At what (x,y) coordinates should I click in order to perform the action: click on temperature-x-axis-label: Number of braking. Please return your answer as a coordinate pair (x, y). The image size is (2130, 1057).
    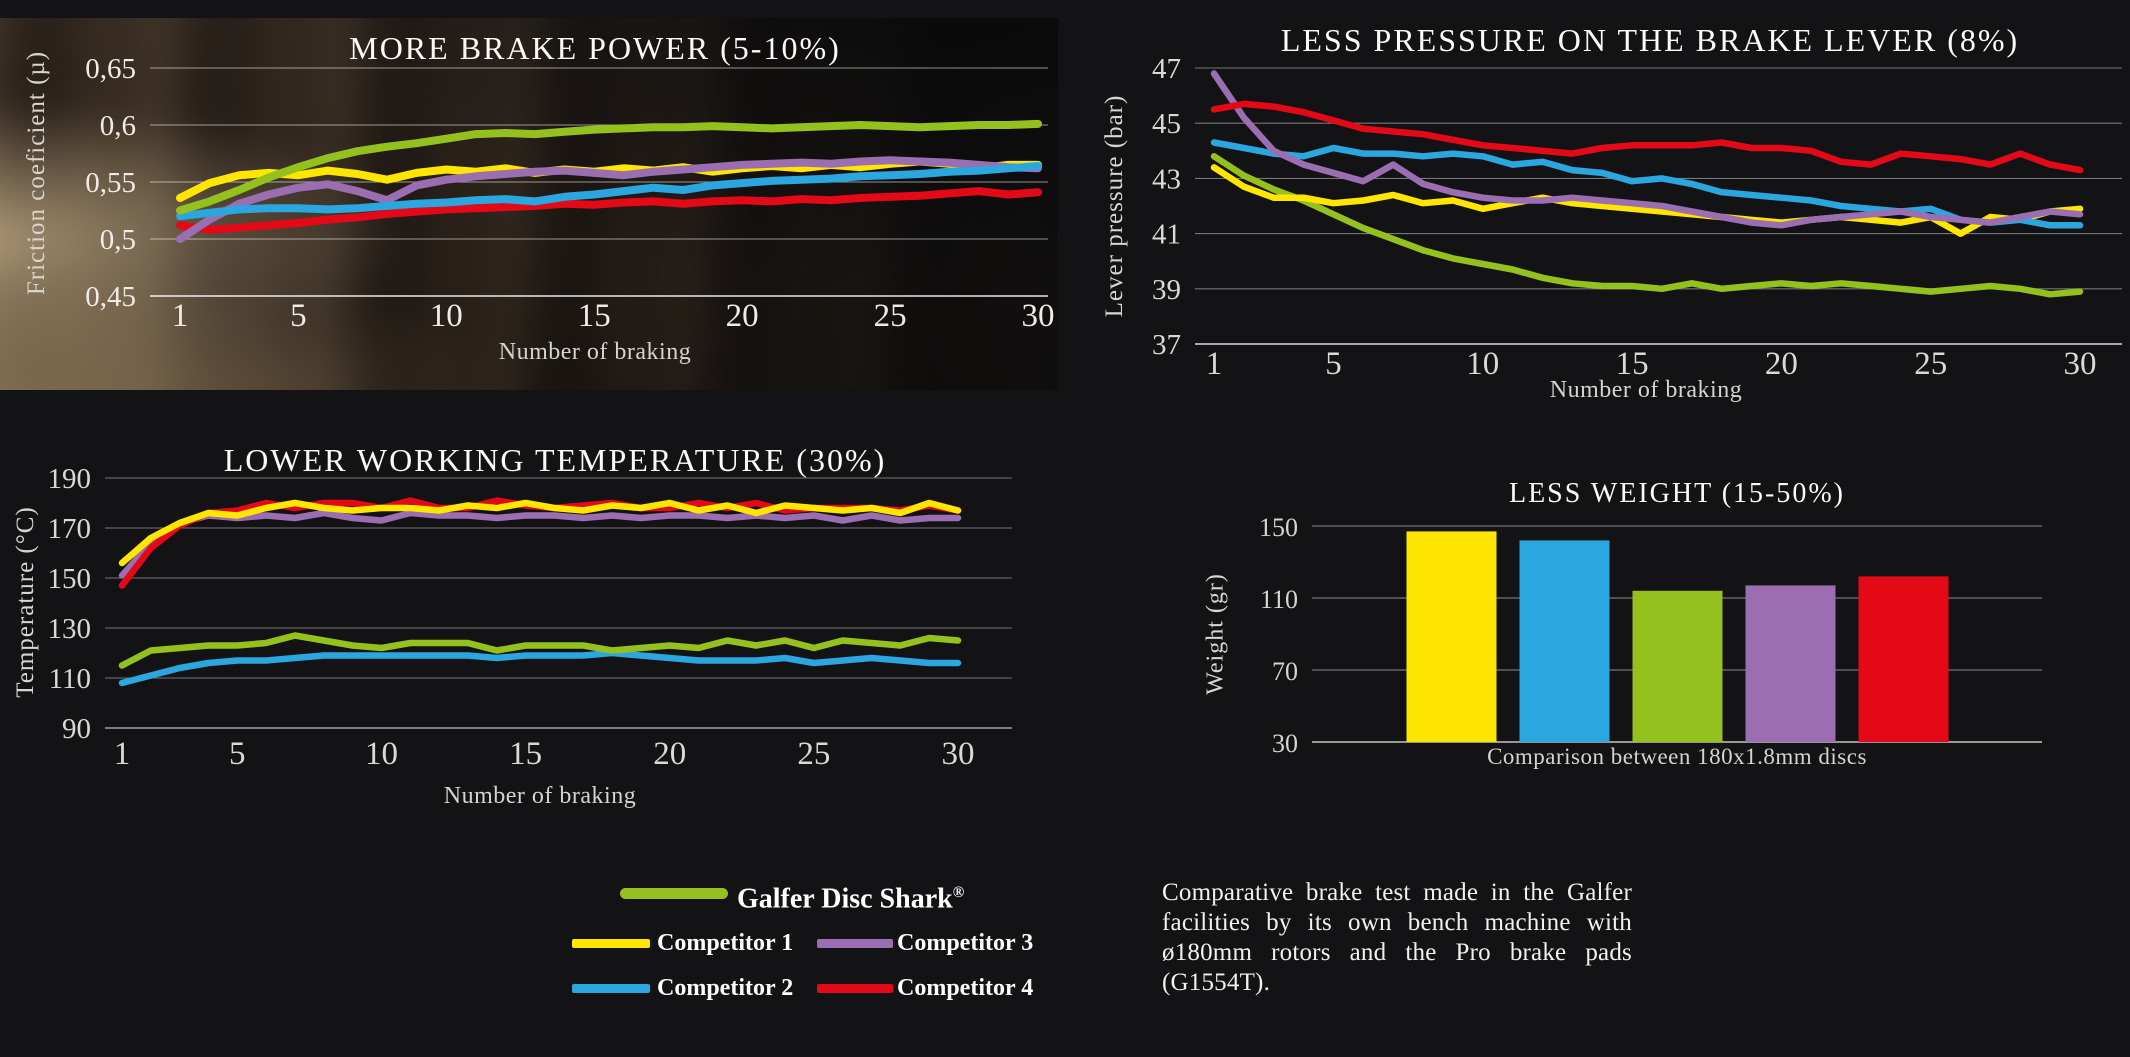
    Looking at the image, I should click on (540, 796).